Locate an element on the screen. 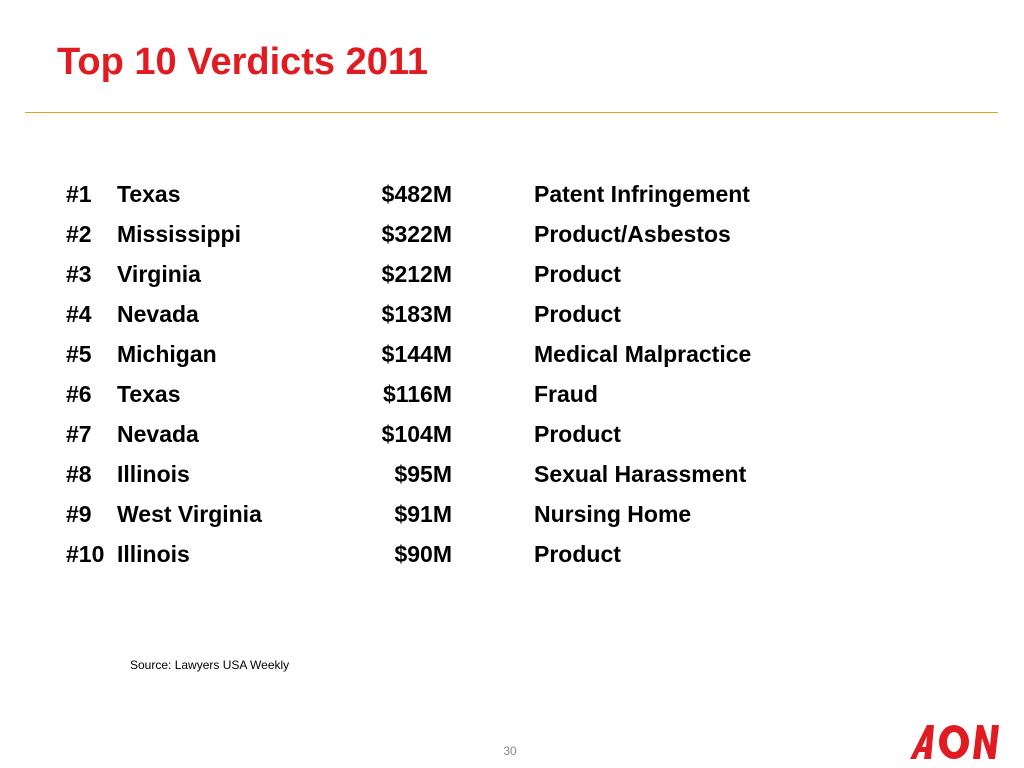  list-item: #6 Texas $116M Fraud is located at coordinates (446, 394).